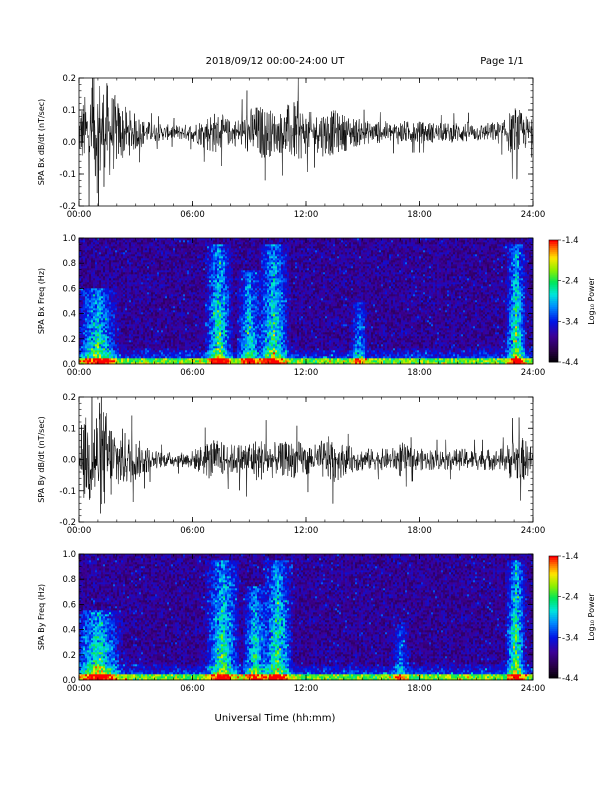 Image resolution: width=612 pixels, height=792 pixels. Describe the element at coordinates (41, 301) in the screenshot. I see `y-axis-label: SPA Bx Freq (Hz)` at that location.